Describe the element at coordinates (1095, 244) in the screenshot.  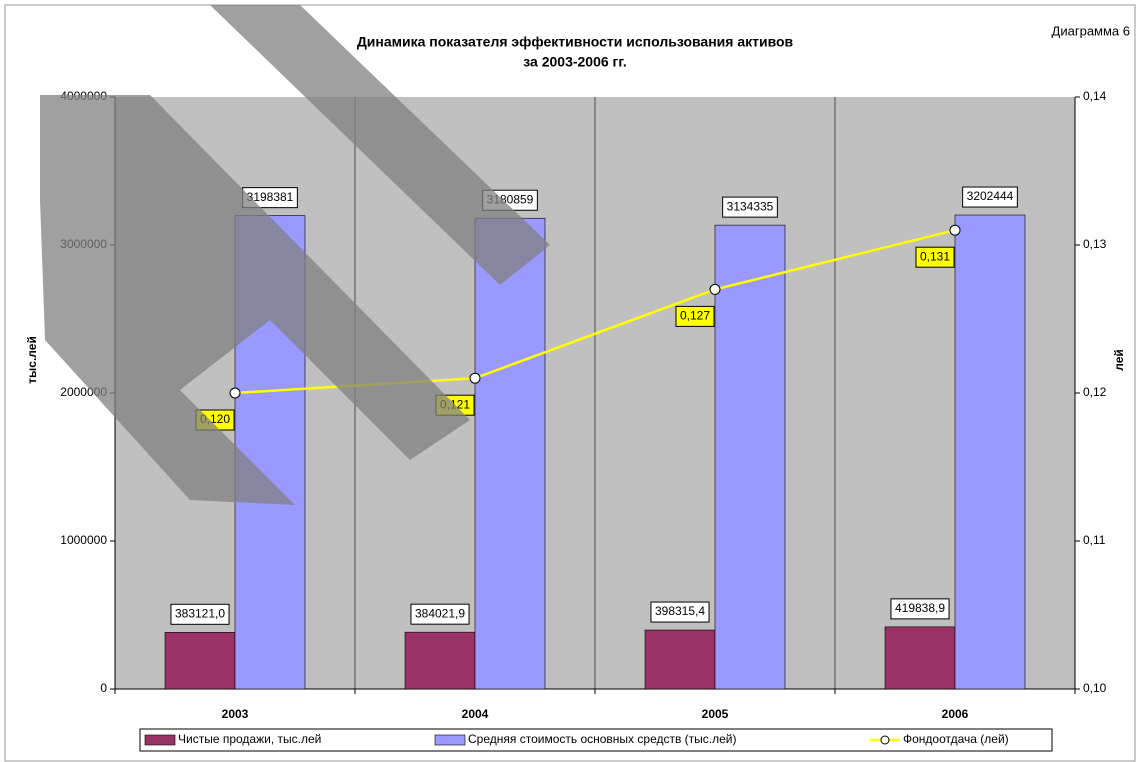
I see `y2-tick-label: 0,13` at that location.